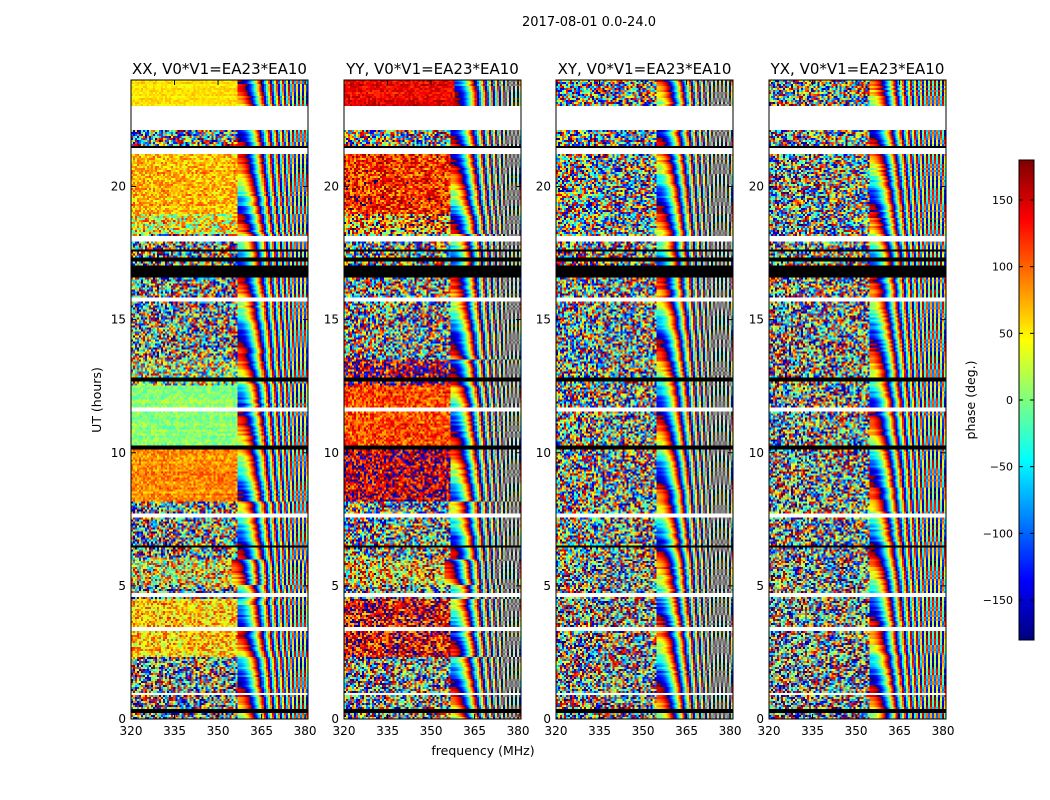  Describe the element at coordinates (1002, 200) in the screenshot. I see `colorbar-tick-label: 150` at that location.